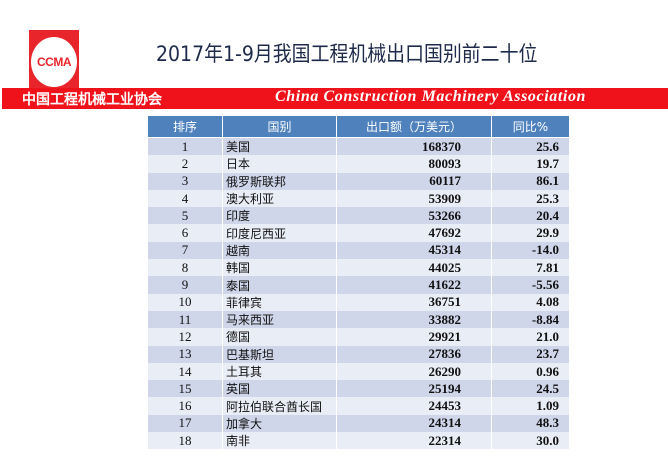 This screenshot has height=471, width=668. I want to click on rank-cell: 14, so click(185, 371).